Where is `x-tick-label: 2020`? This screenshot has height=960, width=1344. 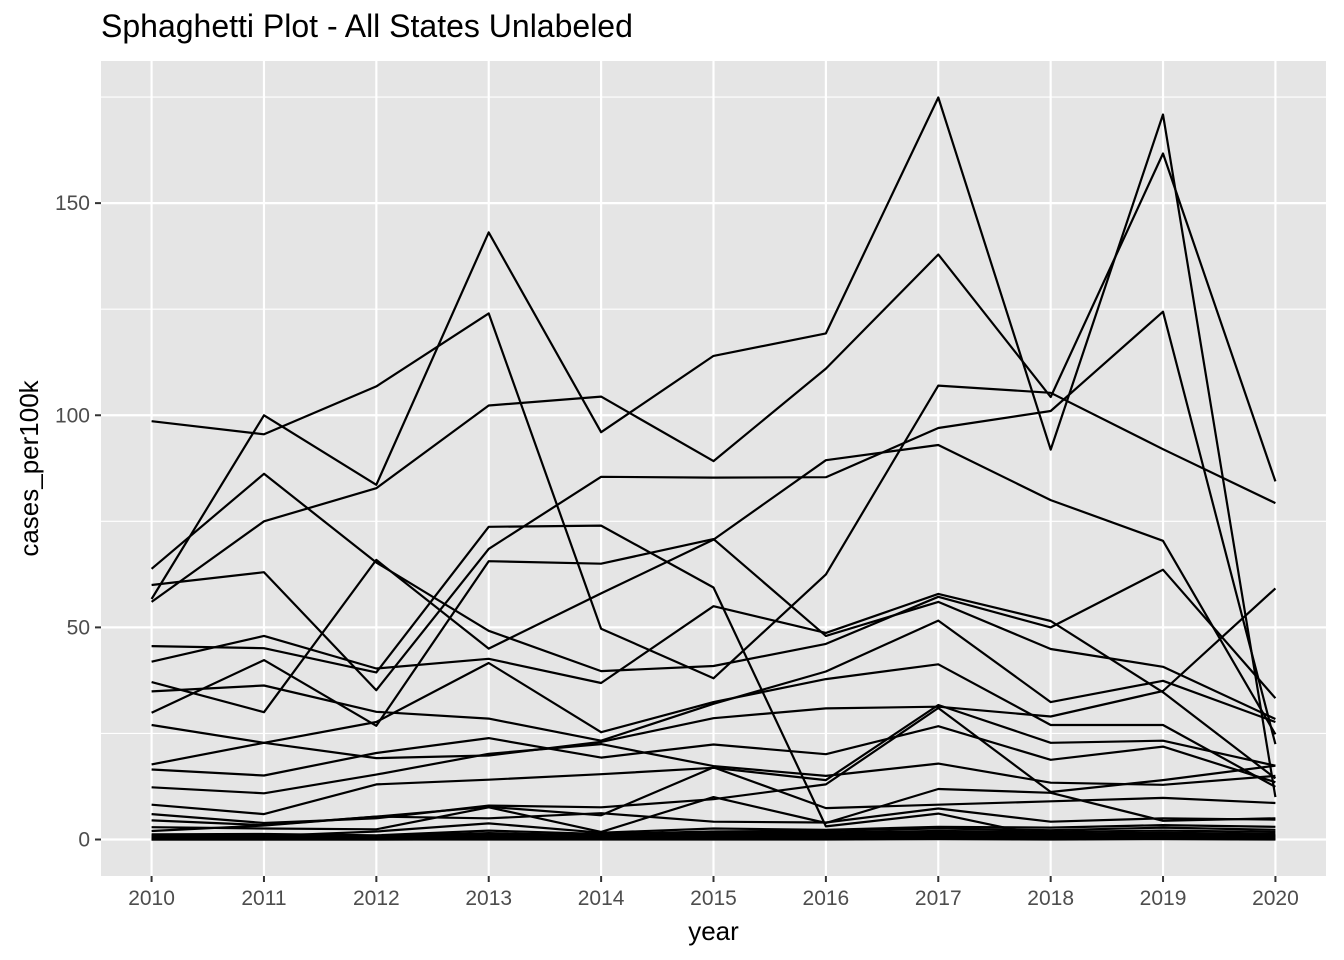 x-tick-label: 2020 is located at coordinates (1275, 898).